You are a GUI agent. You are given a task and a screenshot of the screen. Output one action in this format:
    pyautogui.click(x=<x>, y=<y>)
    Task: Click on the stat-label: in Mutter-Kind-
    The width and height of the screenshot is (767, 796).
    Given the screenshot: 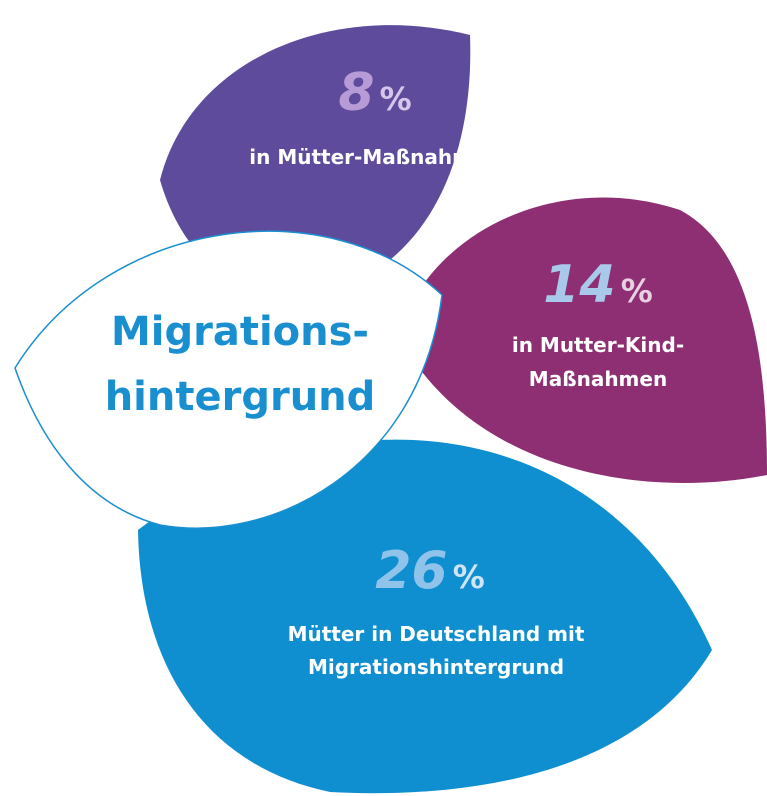 What is the action you would take?
    pyautogui.click(x=598, y=345)
    